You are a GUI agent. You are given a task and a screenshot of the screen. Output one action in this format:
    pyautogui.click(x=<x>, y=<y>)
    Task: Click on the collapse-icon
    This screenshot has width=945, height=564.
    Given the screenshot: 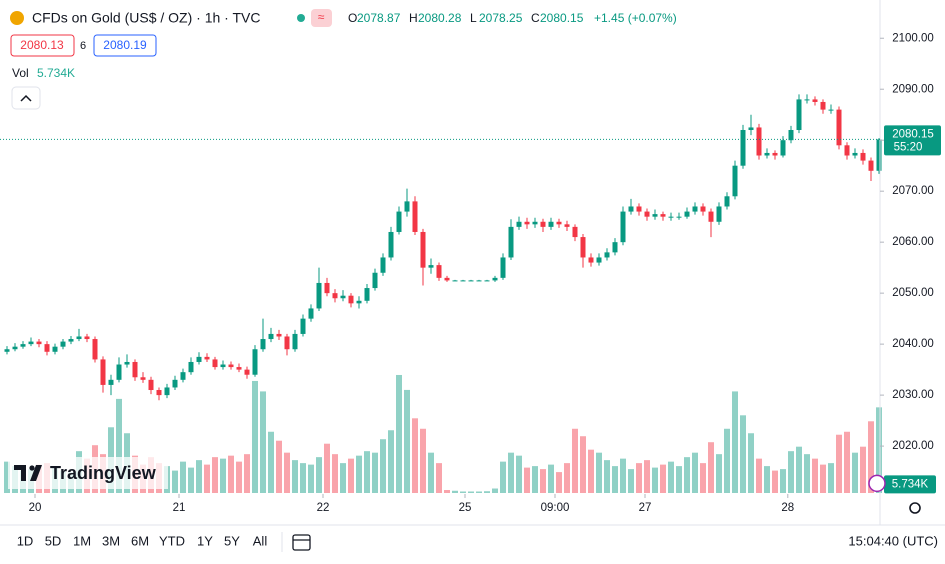 What is the action you would take?
    pyautogui.click(x=26, y=98)
    